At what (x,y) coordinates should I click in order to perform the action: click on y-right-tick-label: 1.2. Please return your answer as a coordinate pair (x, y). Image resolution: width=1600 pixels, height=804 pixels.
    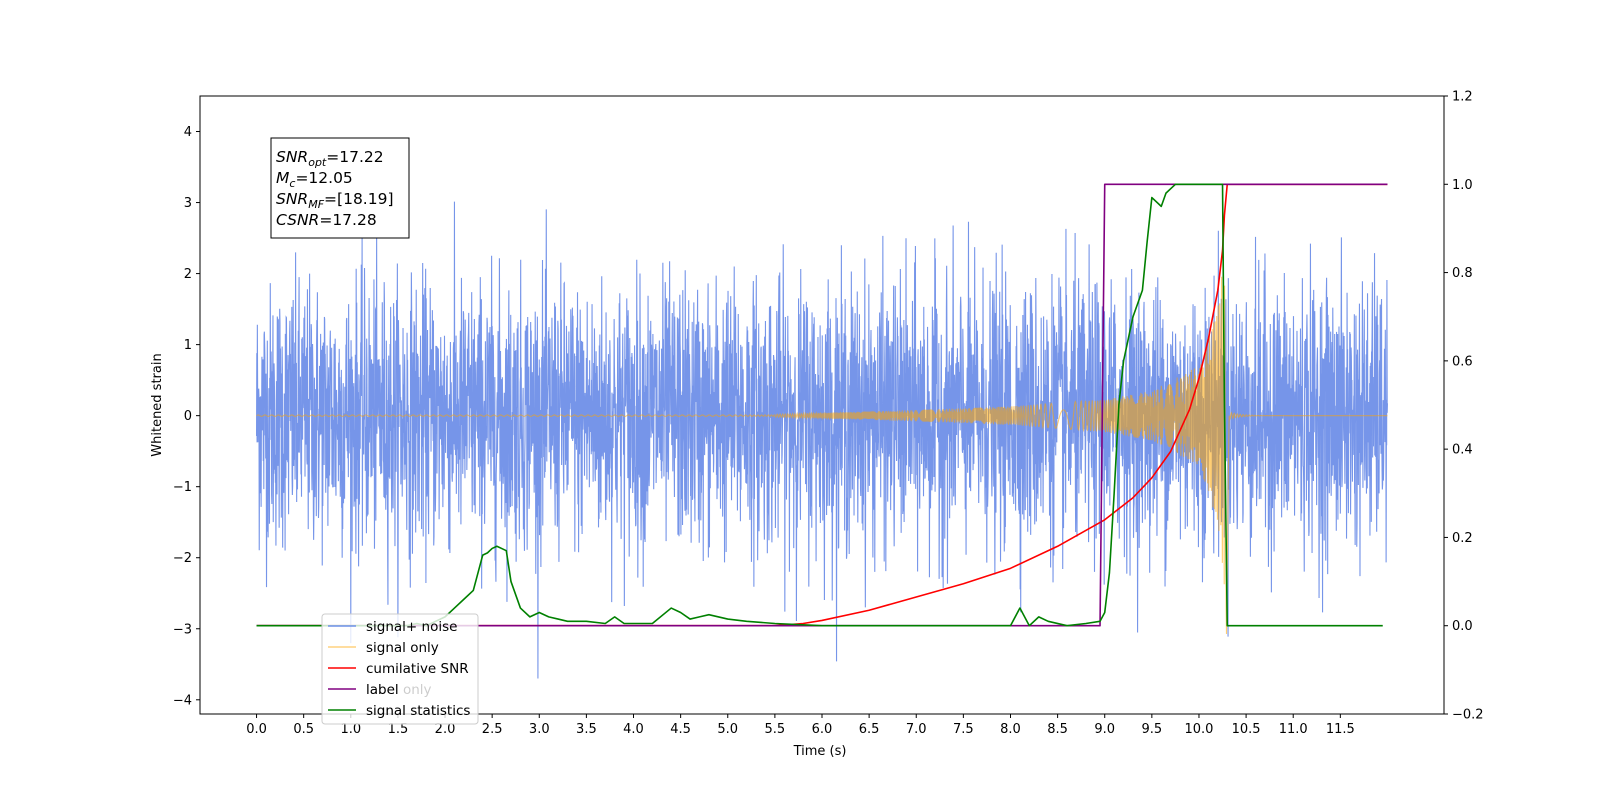
    Looking at the image, I should click on (1462, 97).